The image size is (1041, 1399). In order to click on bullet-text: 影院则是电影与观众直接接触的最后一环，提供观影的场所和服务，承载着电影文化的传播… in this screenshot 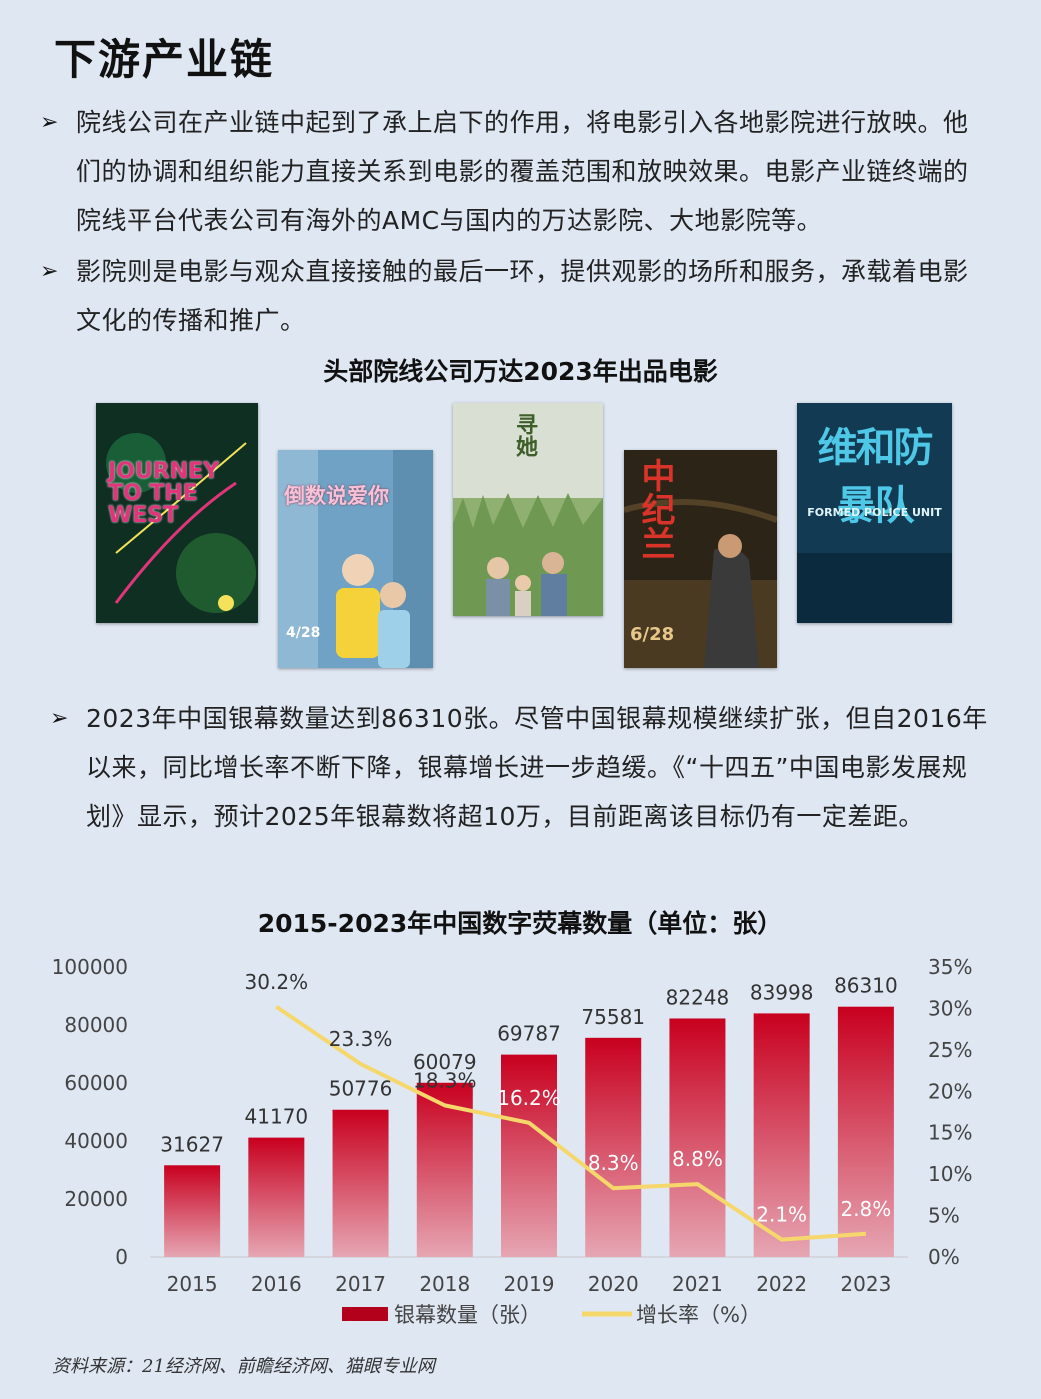, I will do `click(522, 296)`.